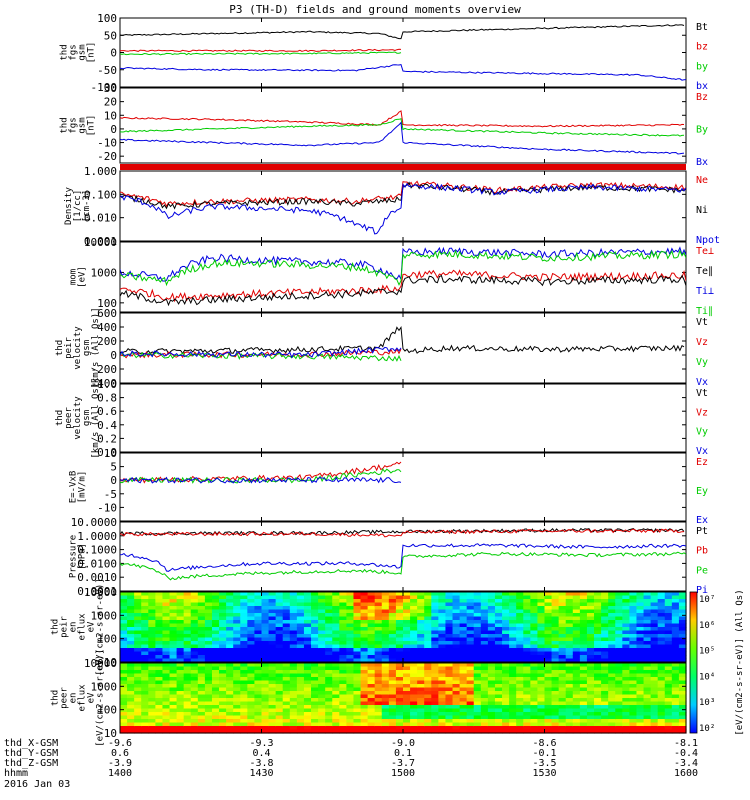 The height and width of the screenshot is (800, 750). What do you see at coordinates (403, 286) in the screenshot?
I see `series-line-Te⊥` at bounding box center [403, 286].